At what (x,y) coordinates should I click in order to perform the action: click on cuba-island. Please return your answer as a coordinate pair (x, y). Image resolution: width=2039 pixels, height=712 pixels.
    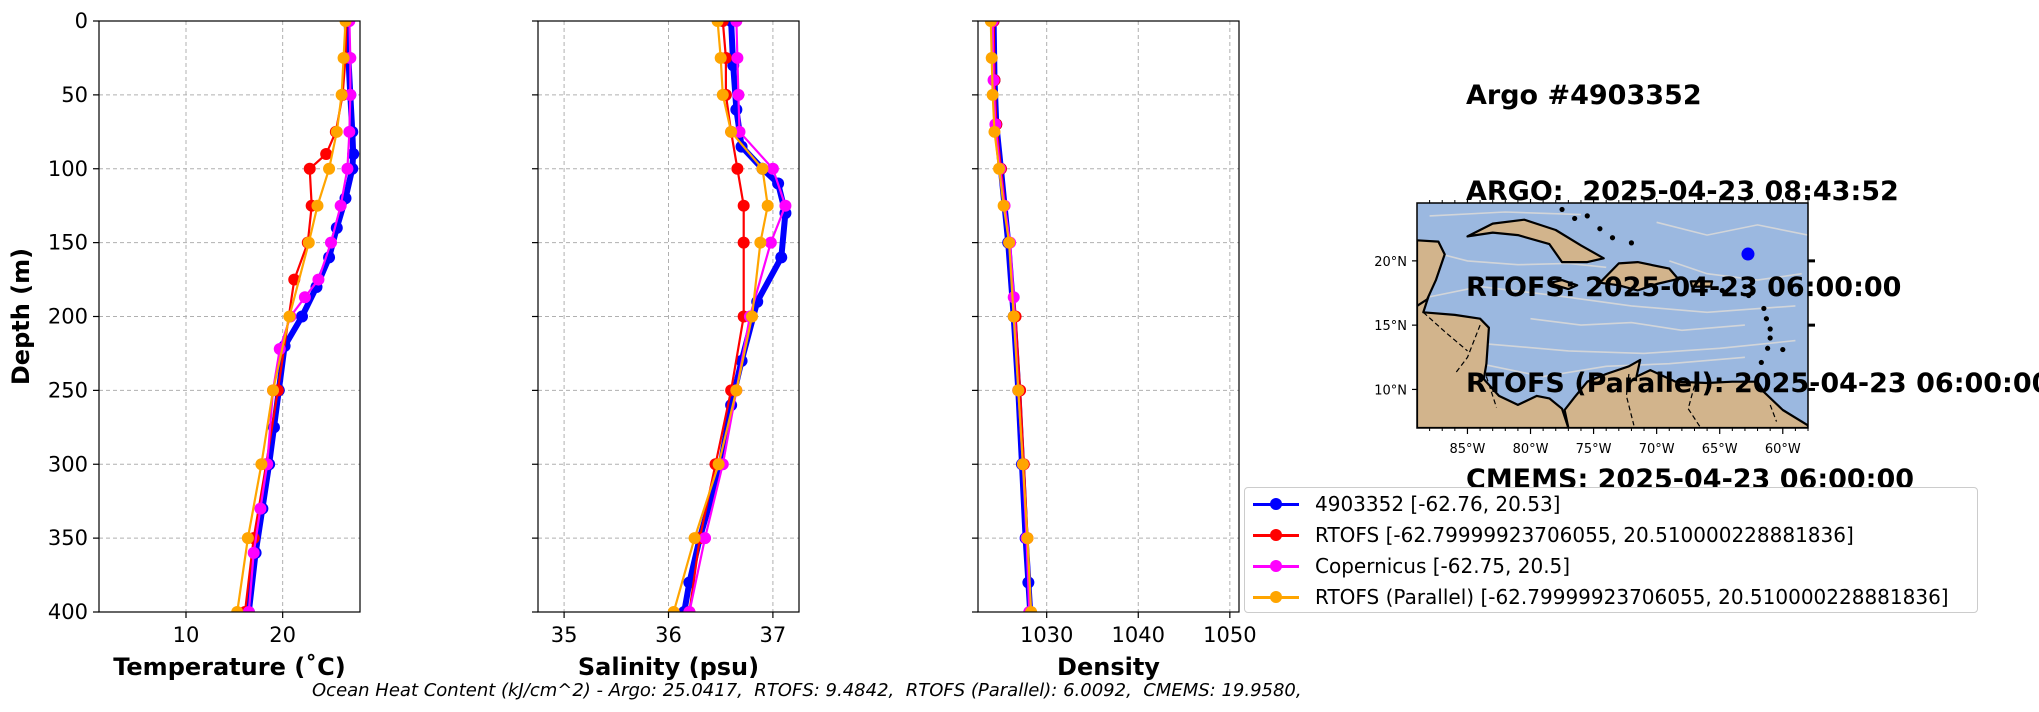
    Looking at the image, I should click on (1535, 241).